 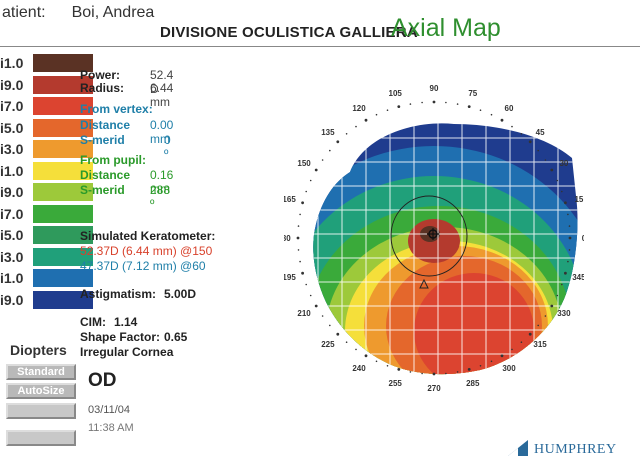 What do you see at coordinates (102, 190) in the screenshot?
I see `pupil-smerid-label: S-merid` at bounding box center [102, 190].